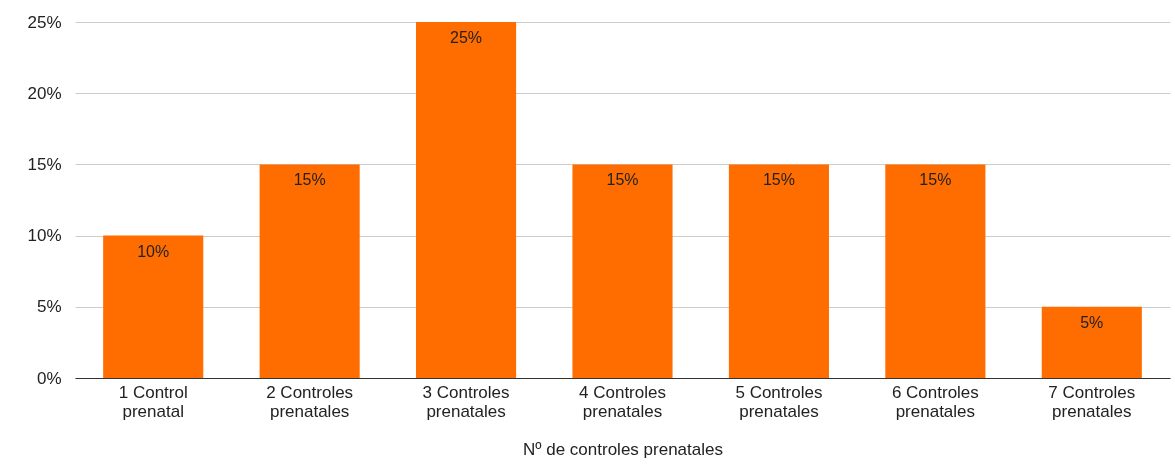  I want to click on x-tick-label: 6 Controles prenatales, so click(935, 401).